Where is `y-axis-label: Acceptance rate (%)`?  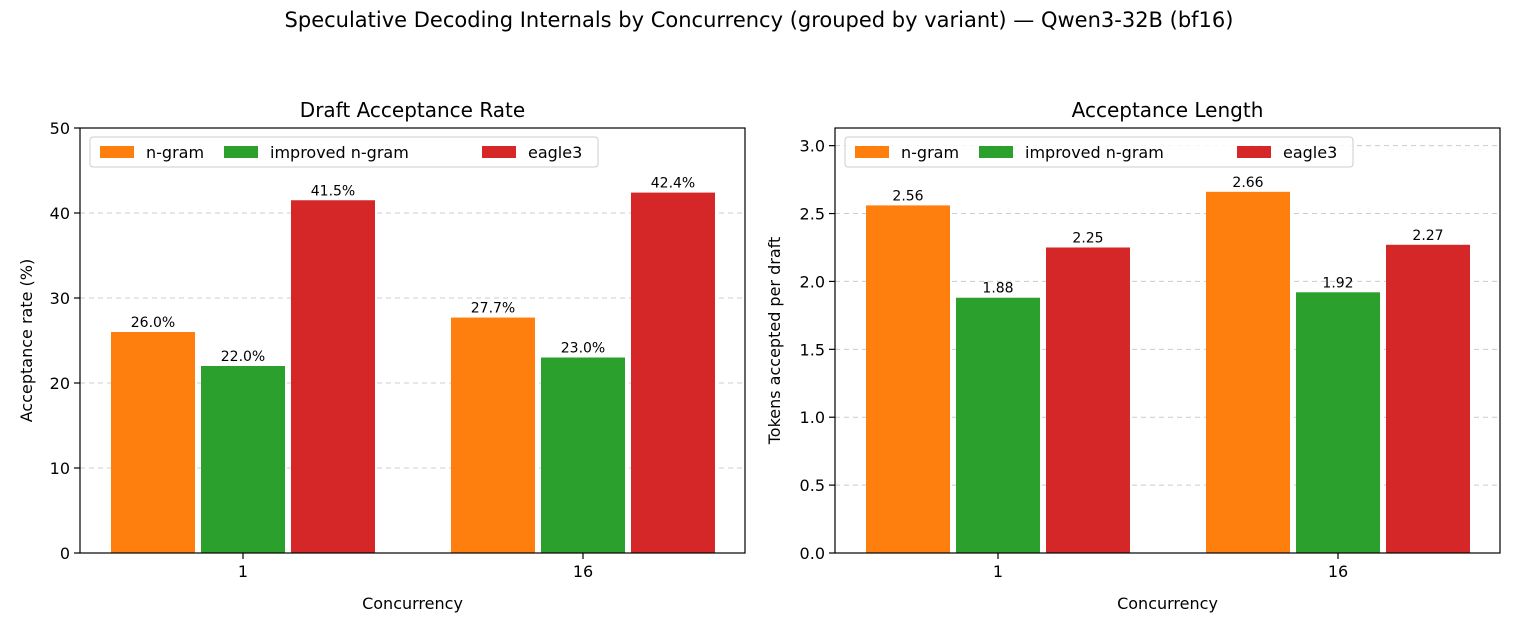
y-axis-label: Acceptance rate (%) is located at coordinates (26, 340).